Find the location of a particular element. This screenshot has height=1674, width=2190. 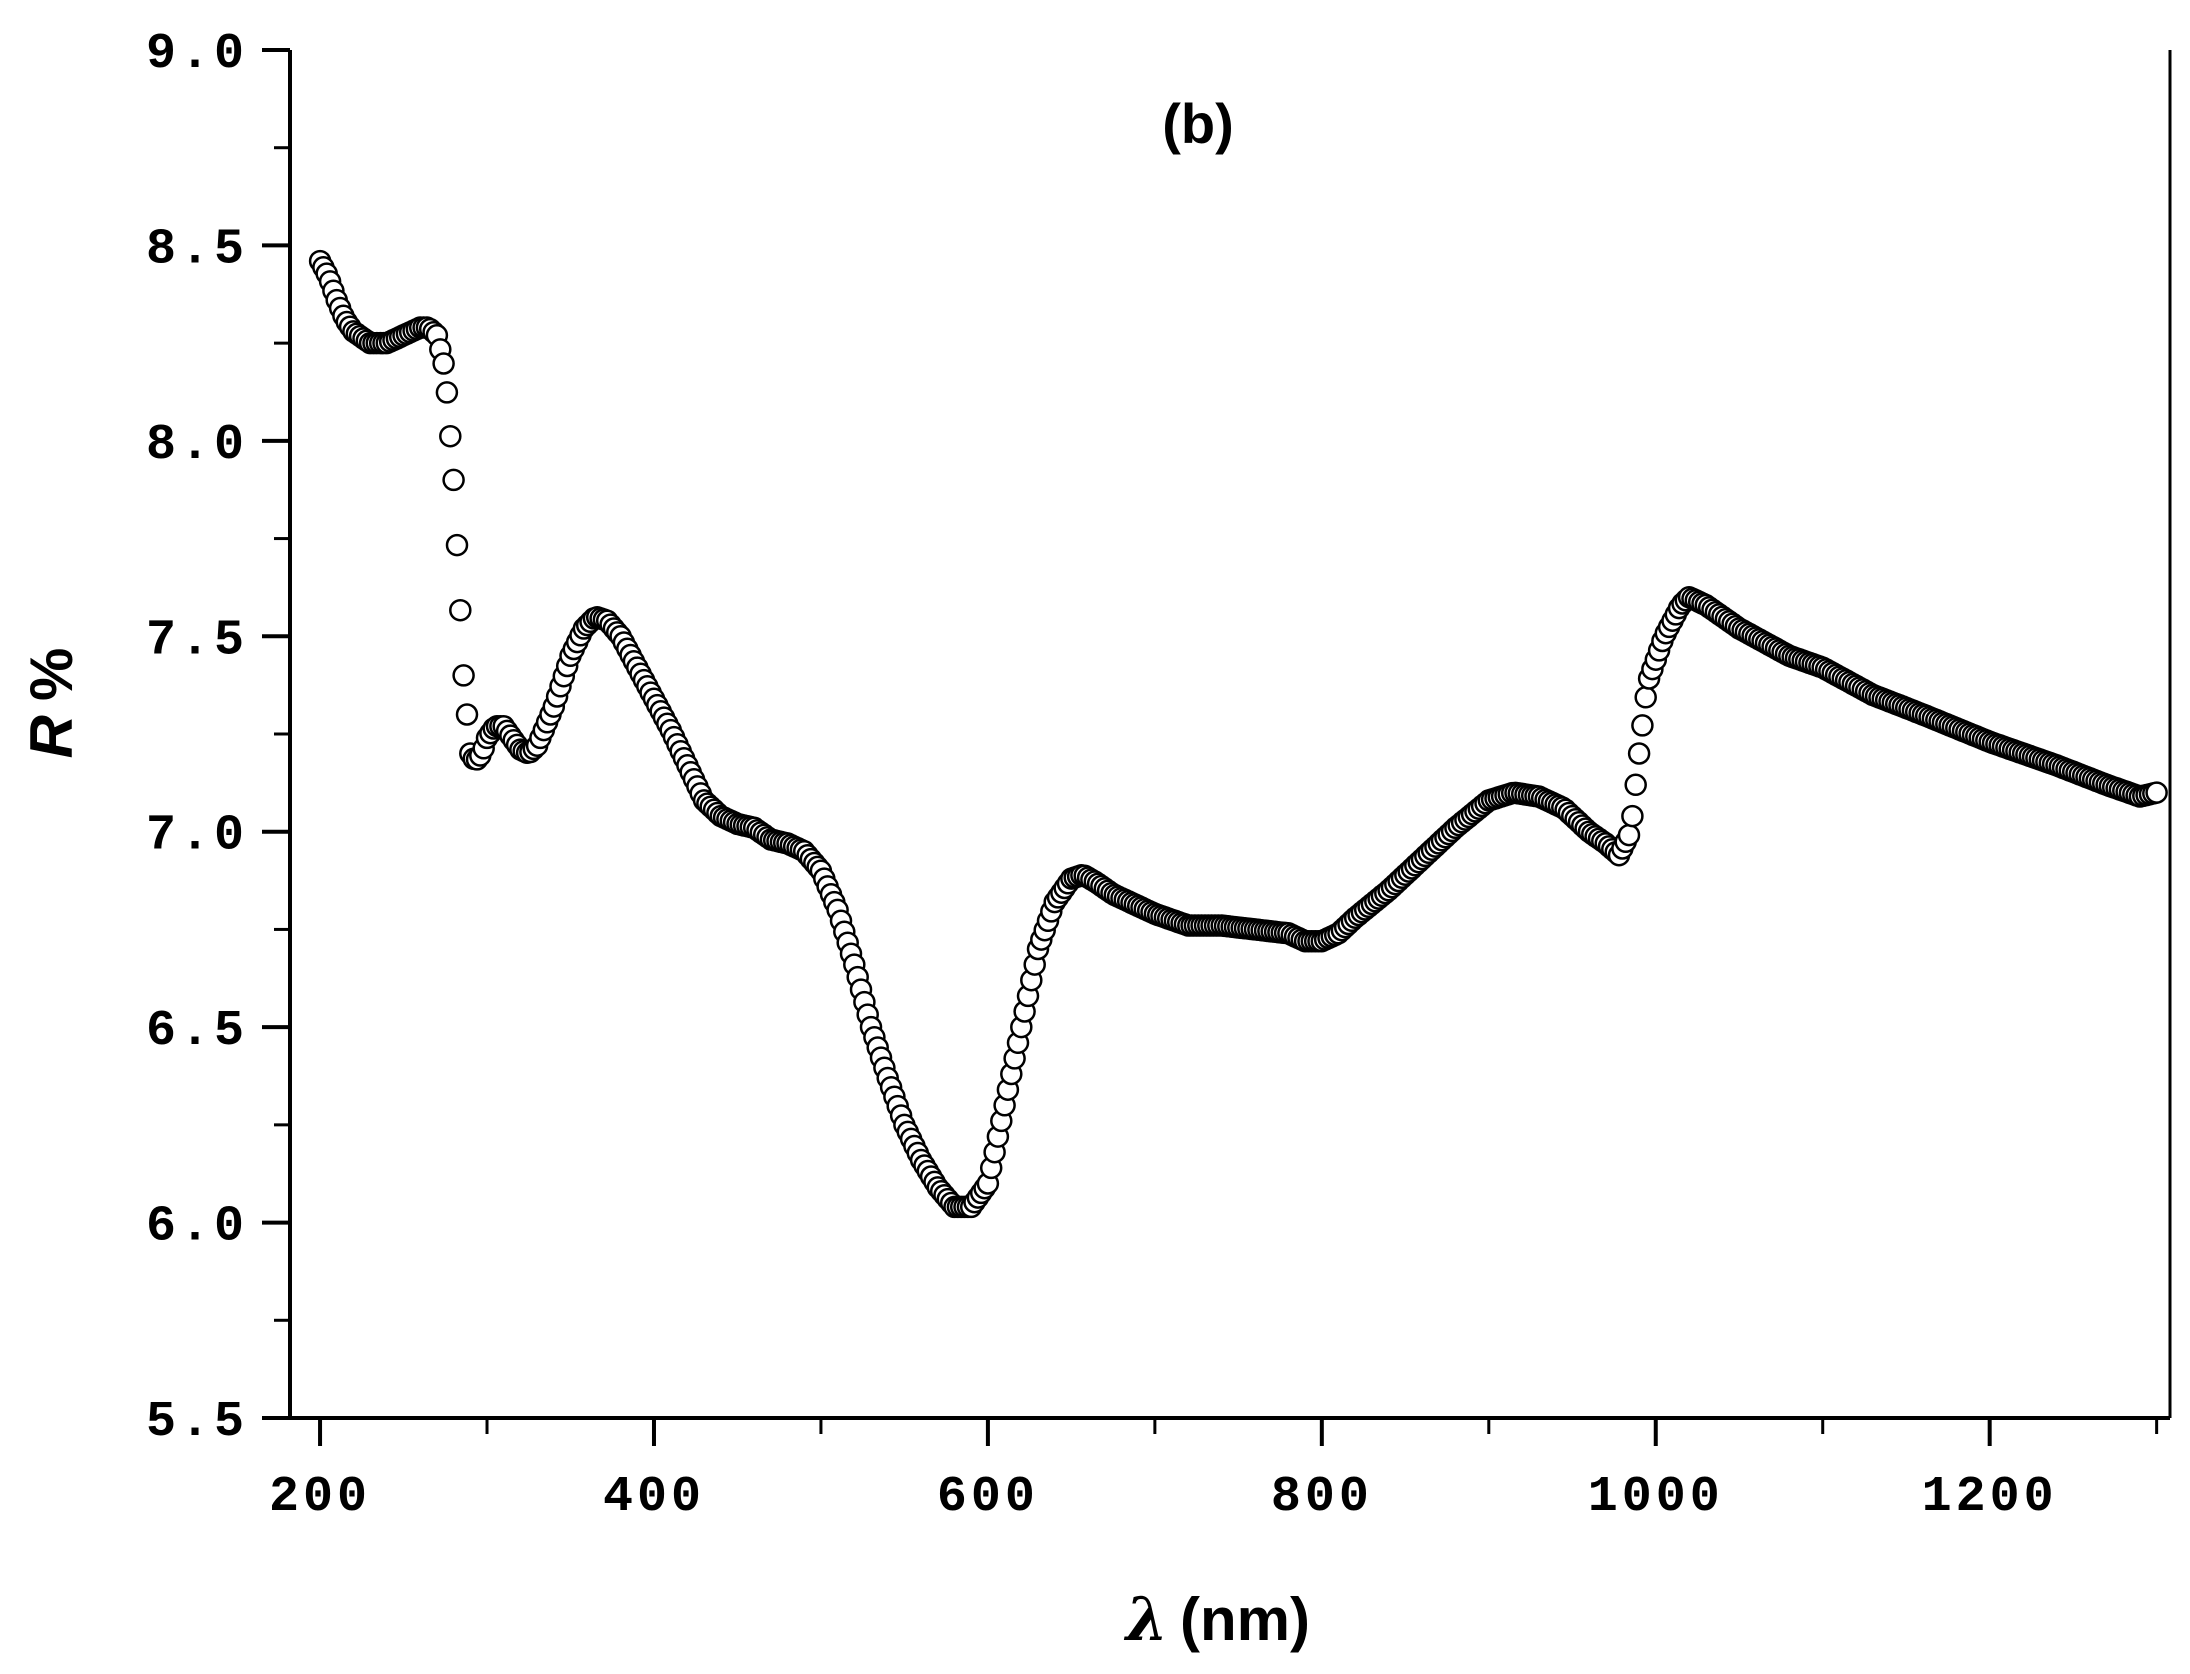

y-tick-label: 7.5 is located at coordinates (197, 640).